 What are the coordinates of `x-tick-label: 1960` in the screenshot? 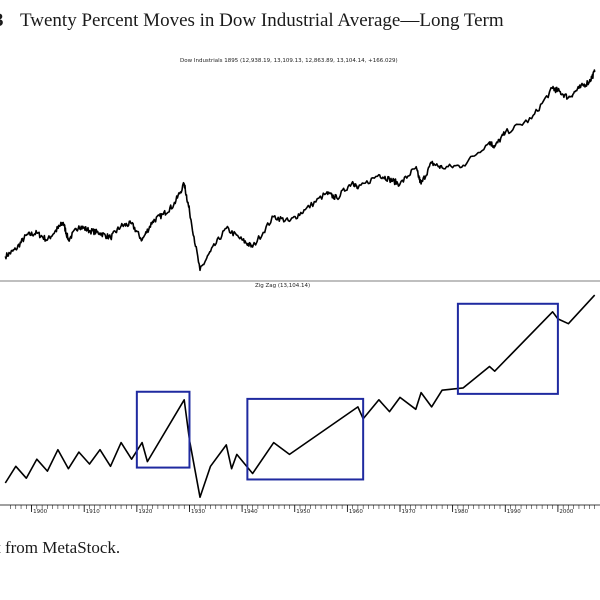 It's located at (356, 512).